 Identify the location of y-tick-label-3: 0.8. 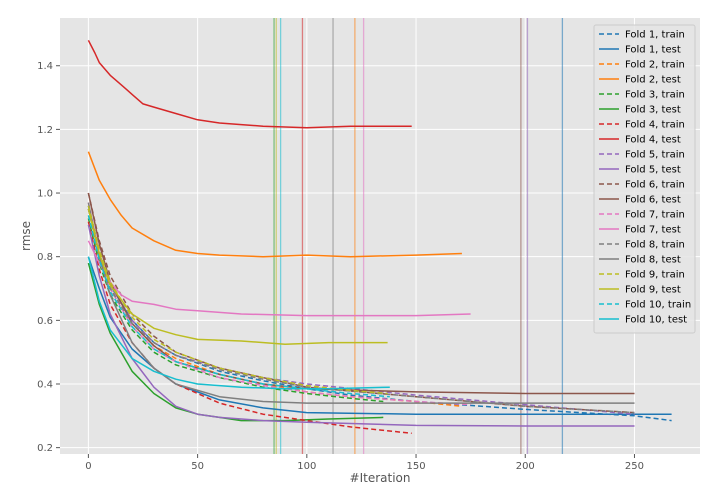
(45, 257).